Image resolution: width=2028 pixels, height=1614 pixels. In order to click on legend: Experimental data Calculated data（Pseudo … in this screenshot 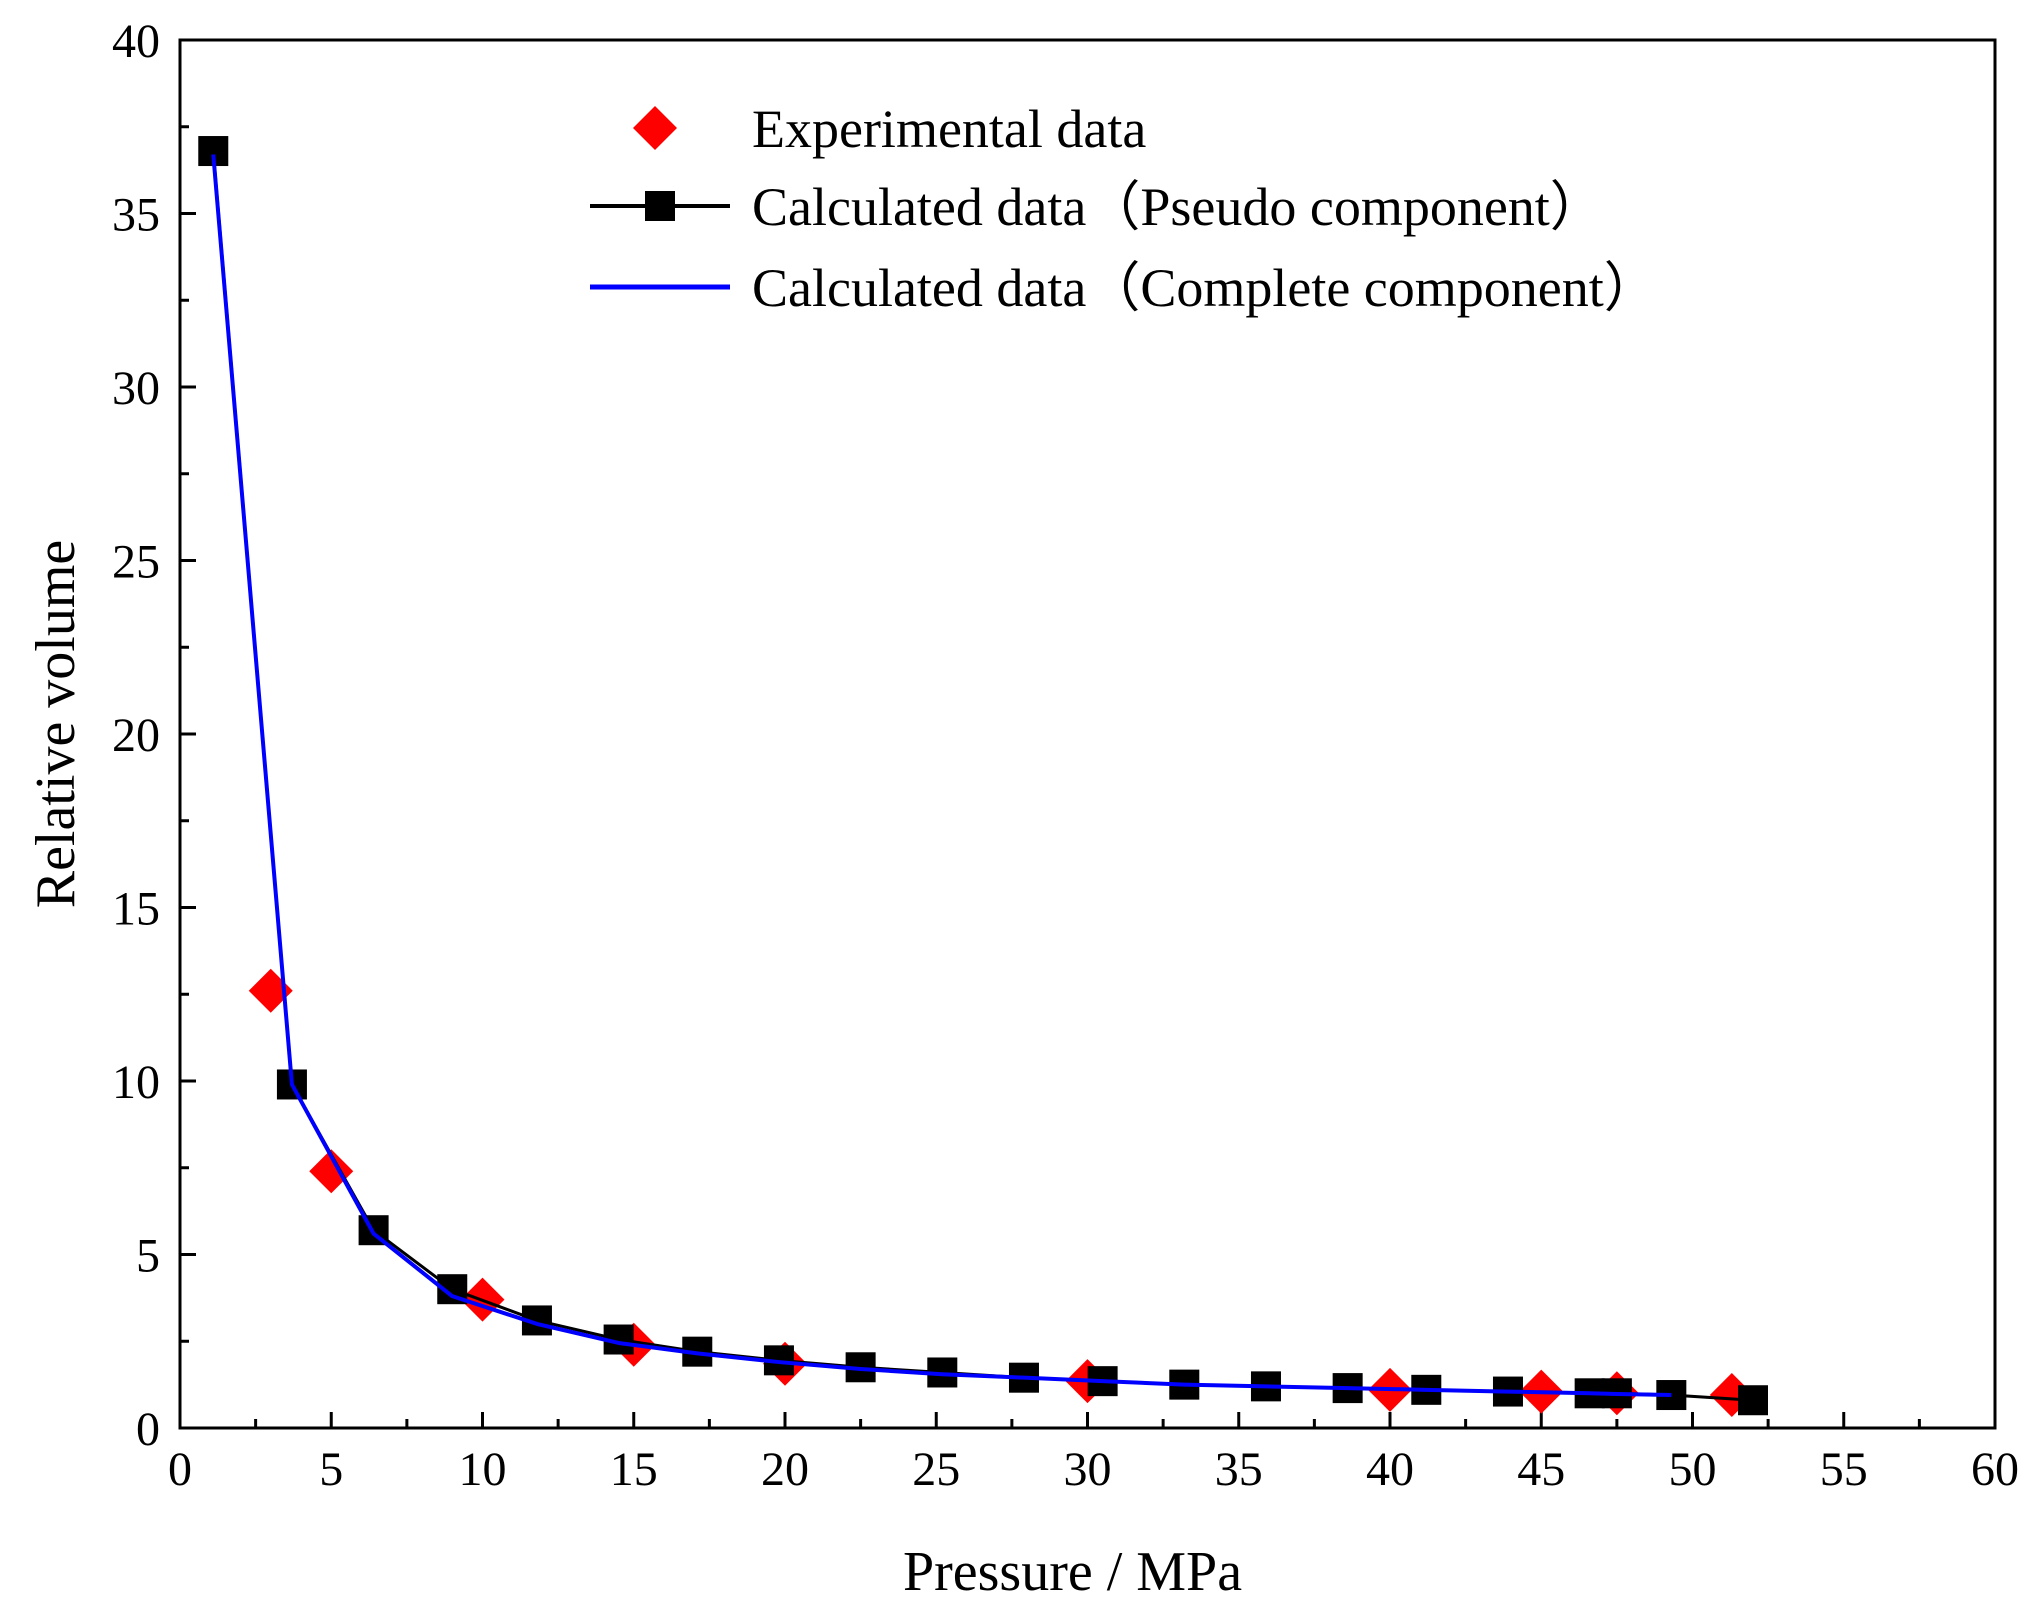, I will do `click(1124, 208)`.